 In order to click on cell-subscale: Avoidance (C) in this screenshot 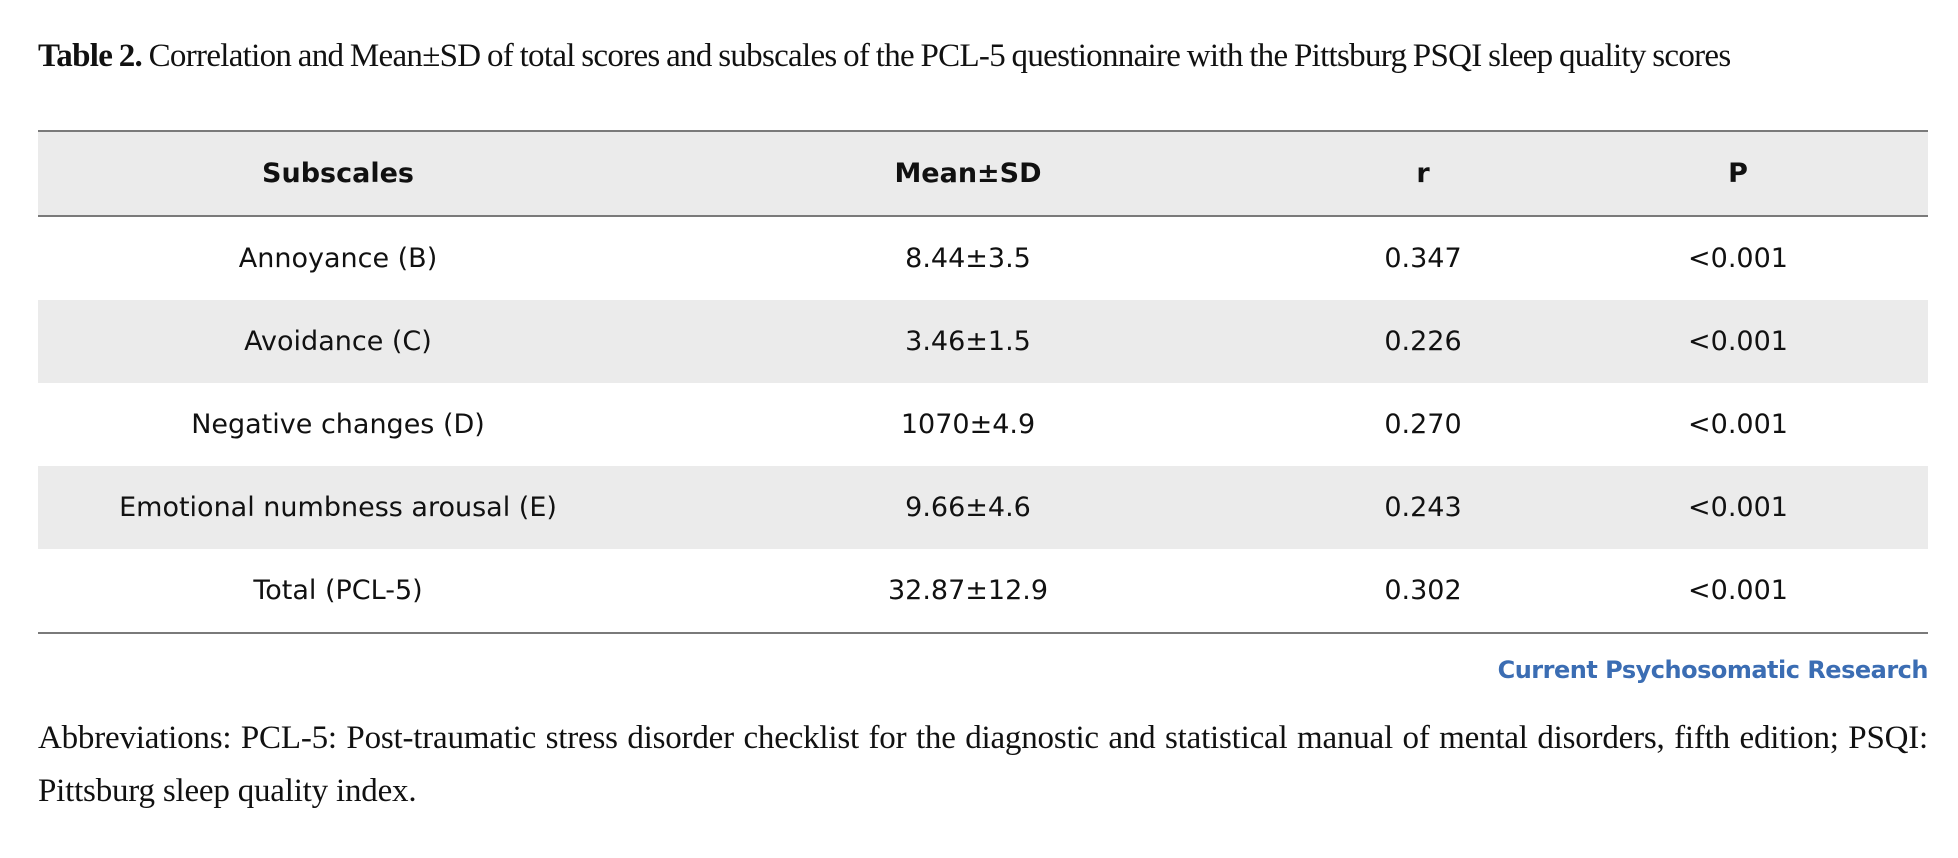, I will do `click(338, 341)`.